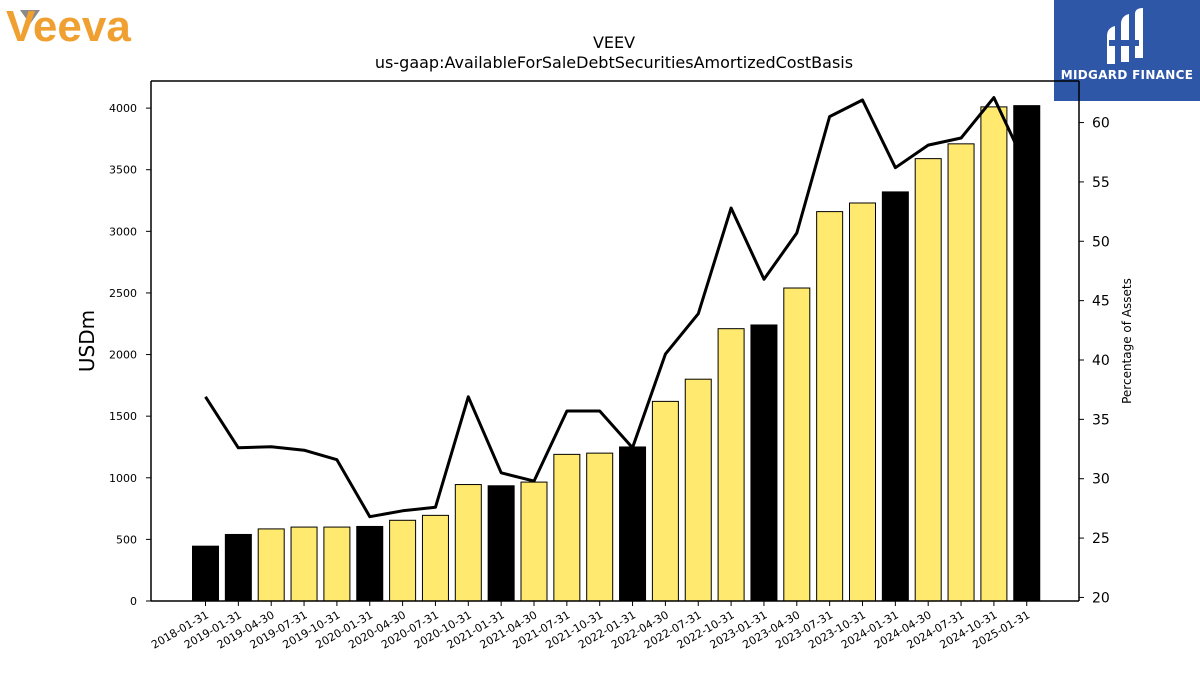 This screenshot has width=1200, height=675. I want to click on y2-tick-label: 55, so click(1101, 183).